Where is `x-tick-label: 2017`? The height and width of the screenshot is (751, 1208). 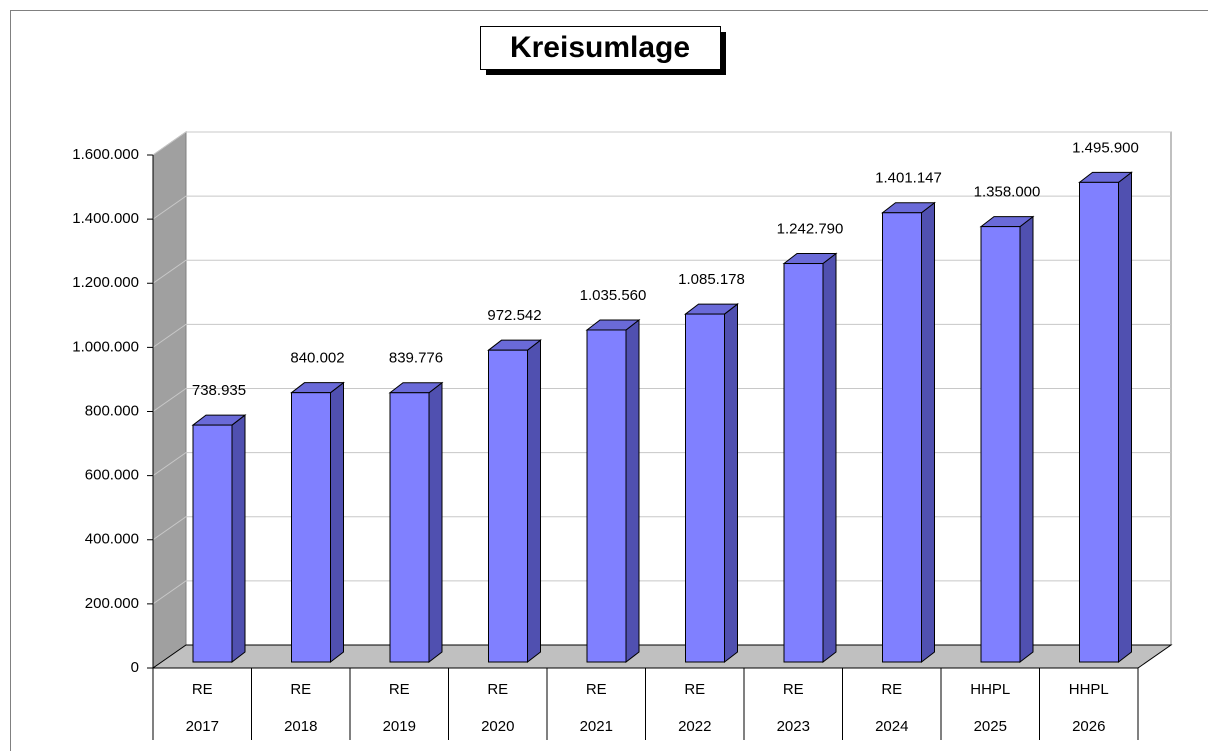
x-tick-label: 2017 is located at coordinates (202, 726).